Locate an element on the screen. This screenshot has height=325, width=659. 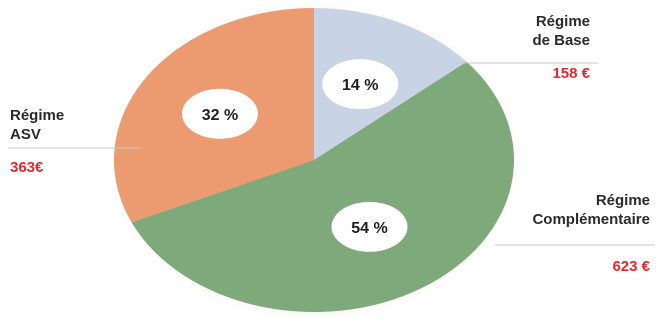
percent-label: 14 % is located at coordinates (360, 85).